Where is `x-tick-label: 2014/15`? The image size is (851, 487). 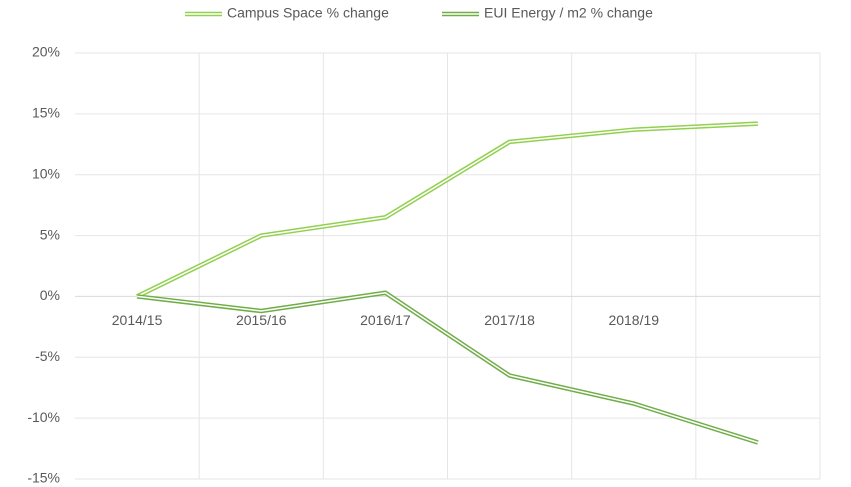 x-tick-label: 2014/15 is located at coordinates (137, 320).